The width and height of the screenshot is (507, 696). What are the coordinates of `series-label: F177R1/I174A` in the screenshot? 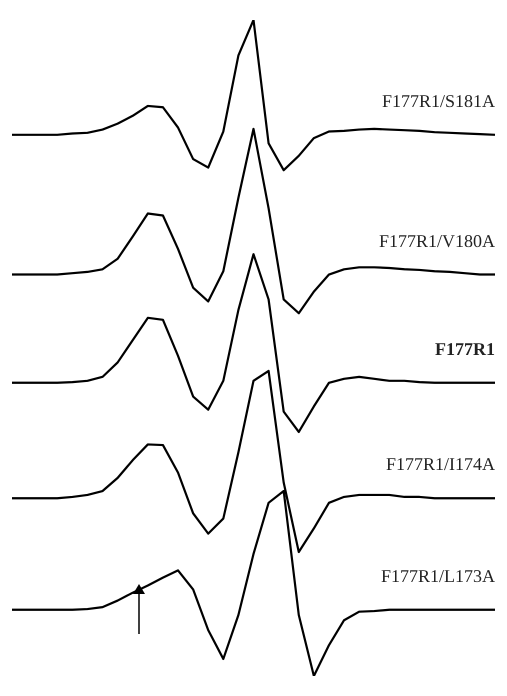 It's located at (440, 465).